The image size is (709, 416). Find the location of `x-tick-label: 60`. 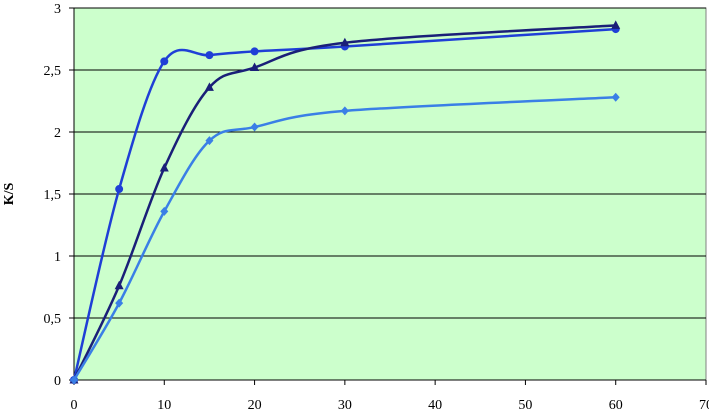

x-tick-label: 60 is located at coordinates (616, 405).